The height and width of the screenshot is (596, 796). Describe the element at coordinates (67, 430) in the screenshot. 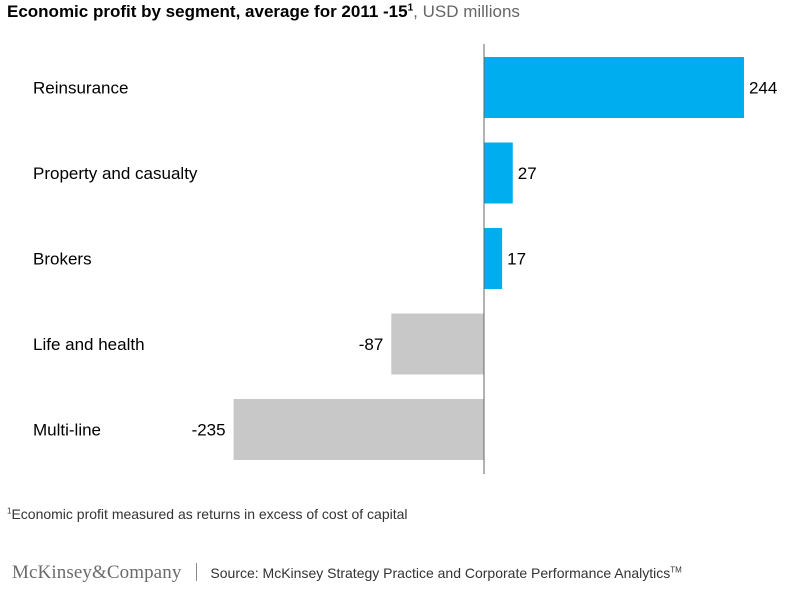

I see `category-label-4: Multi-line` at that location.